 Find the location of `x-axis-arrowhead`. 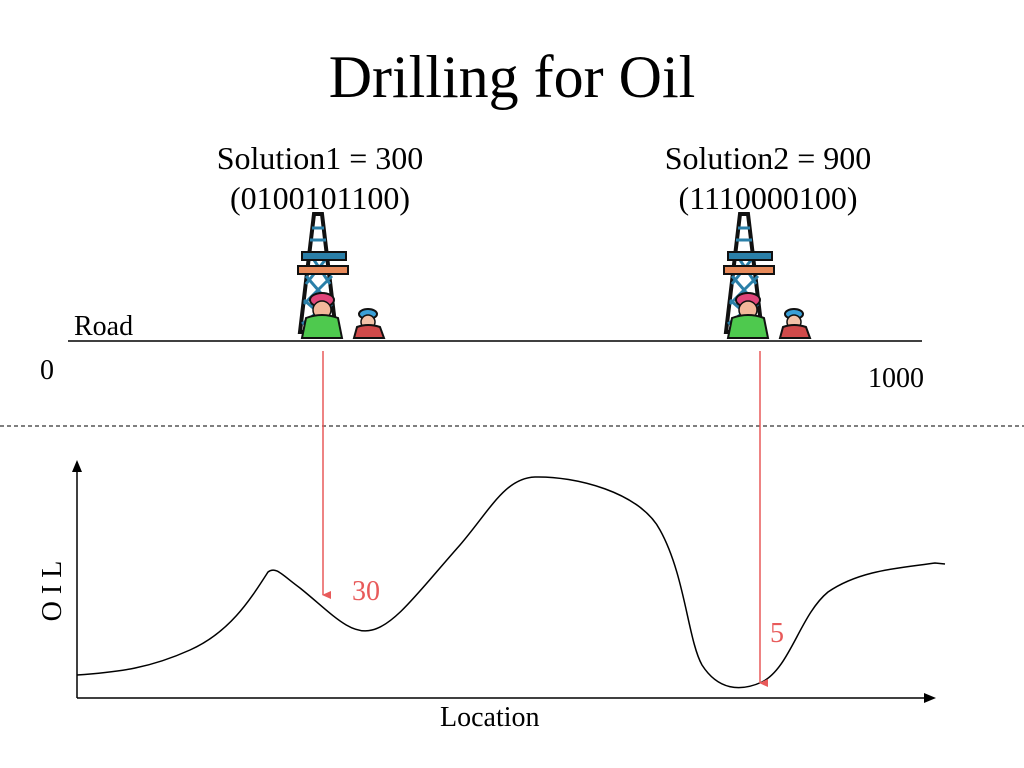

x-axis-arrowhead is located at coordinates (930, 698).